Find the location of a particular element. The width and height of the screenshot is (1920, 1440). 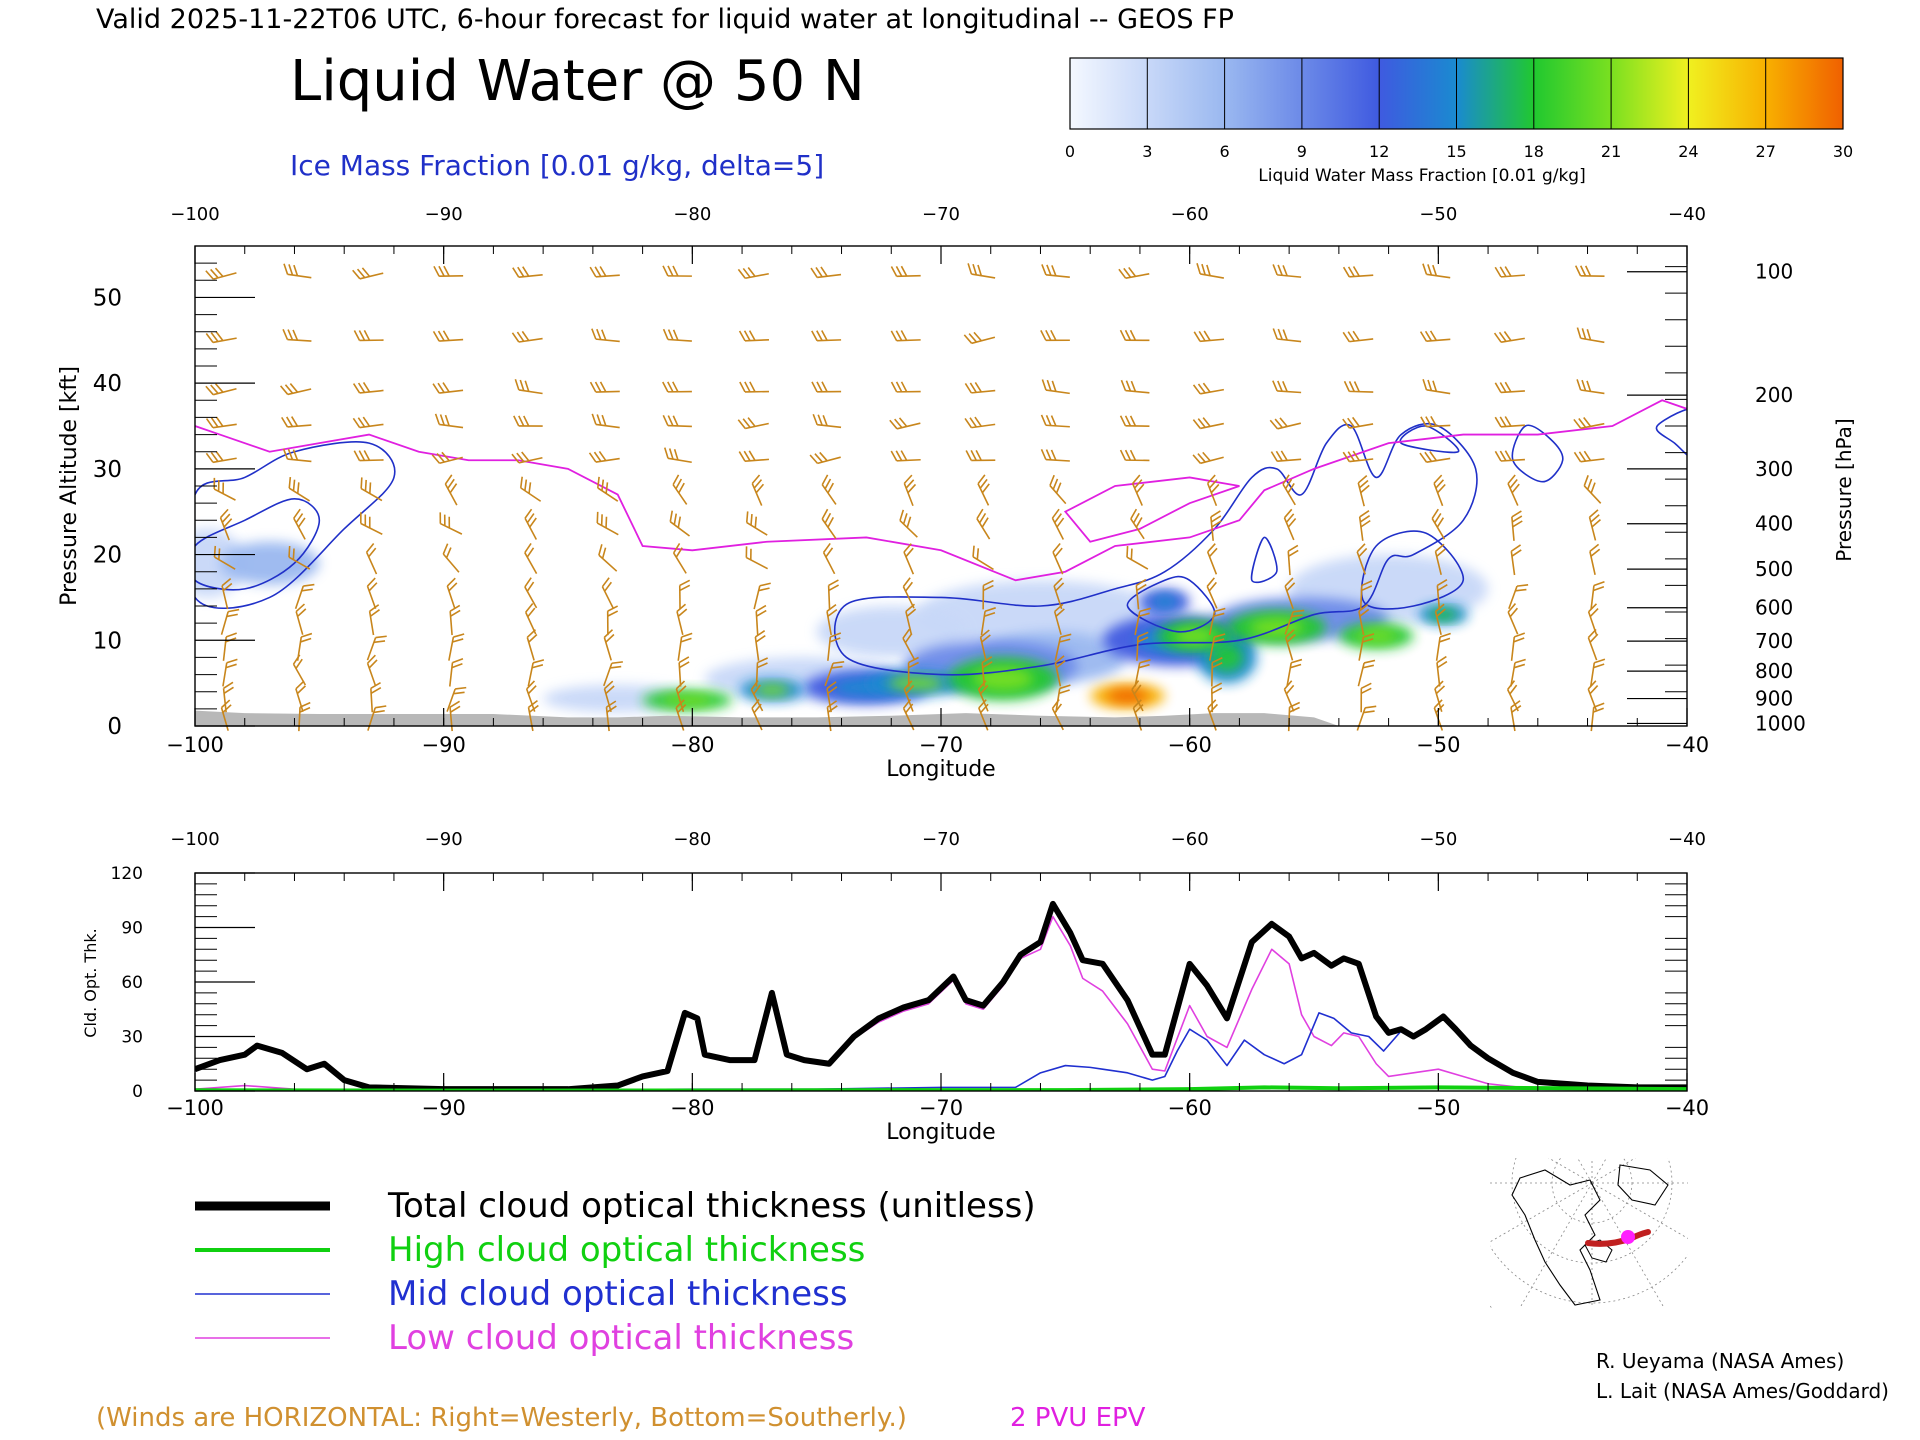

top-y-tick-label: 40 is located at coordinates (107, 384).